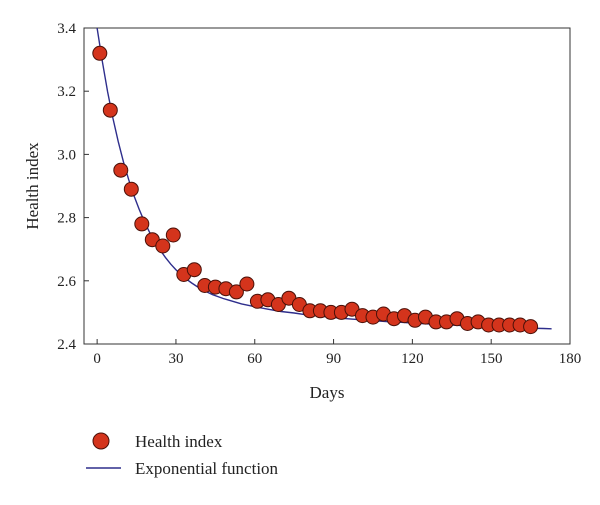 This screenshot has width=600, height=505. Describe the element at coordinates (66, 219) in the screenshot. I see `y-tick-label-2: 2.8` at that location.